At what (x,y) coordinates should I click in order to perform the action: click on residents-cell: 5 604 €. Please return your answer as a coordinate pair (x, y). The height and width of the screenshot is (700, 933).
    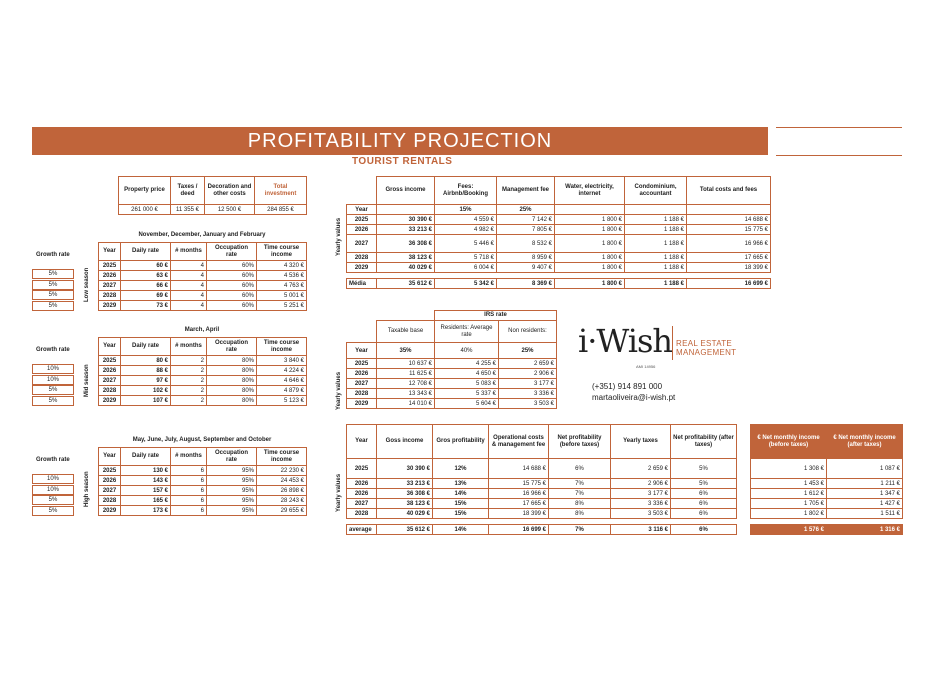
    Looking at the image, I should click on (466, 403).